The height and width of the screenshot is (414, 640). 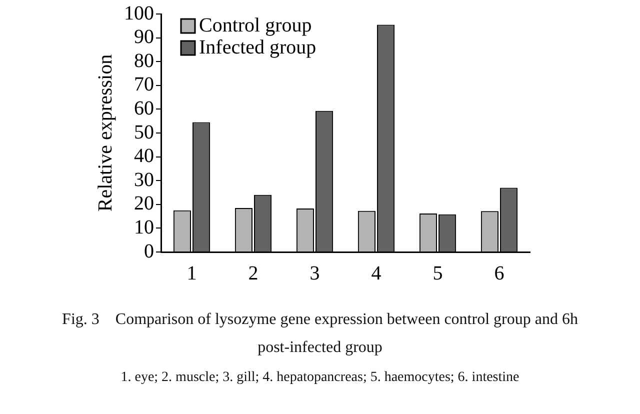 What do you see at coordinates (139, 13) in the screenshot?
I see `y-tick-label: 100` at bounding box center [139, 13].